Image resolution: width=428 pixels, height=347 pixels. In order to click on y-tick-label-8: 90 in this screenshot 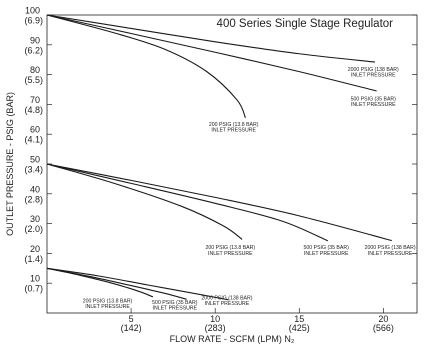, I will do `click(35, 40)`.